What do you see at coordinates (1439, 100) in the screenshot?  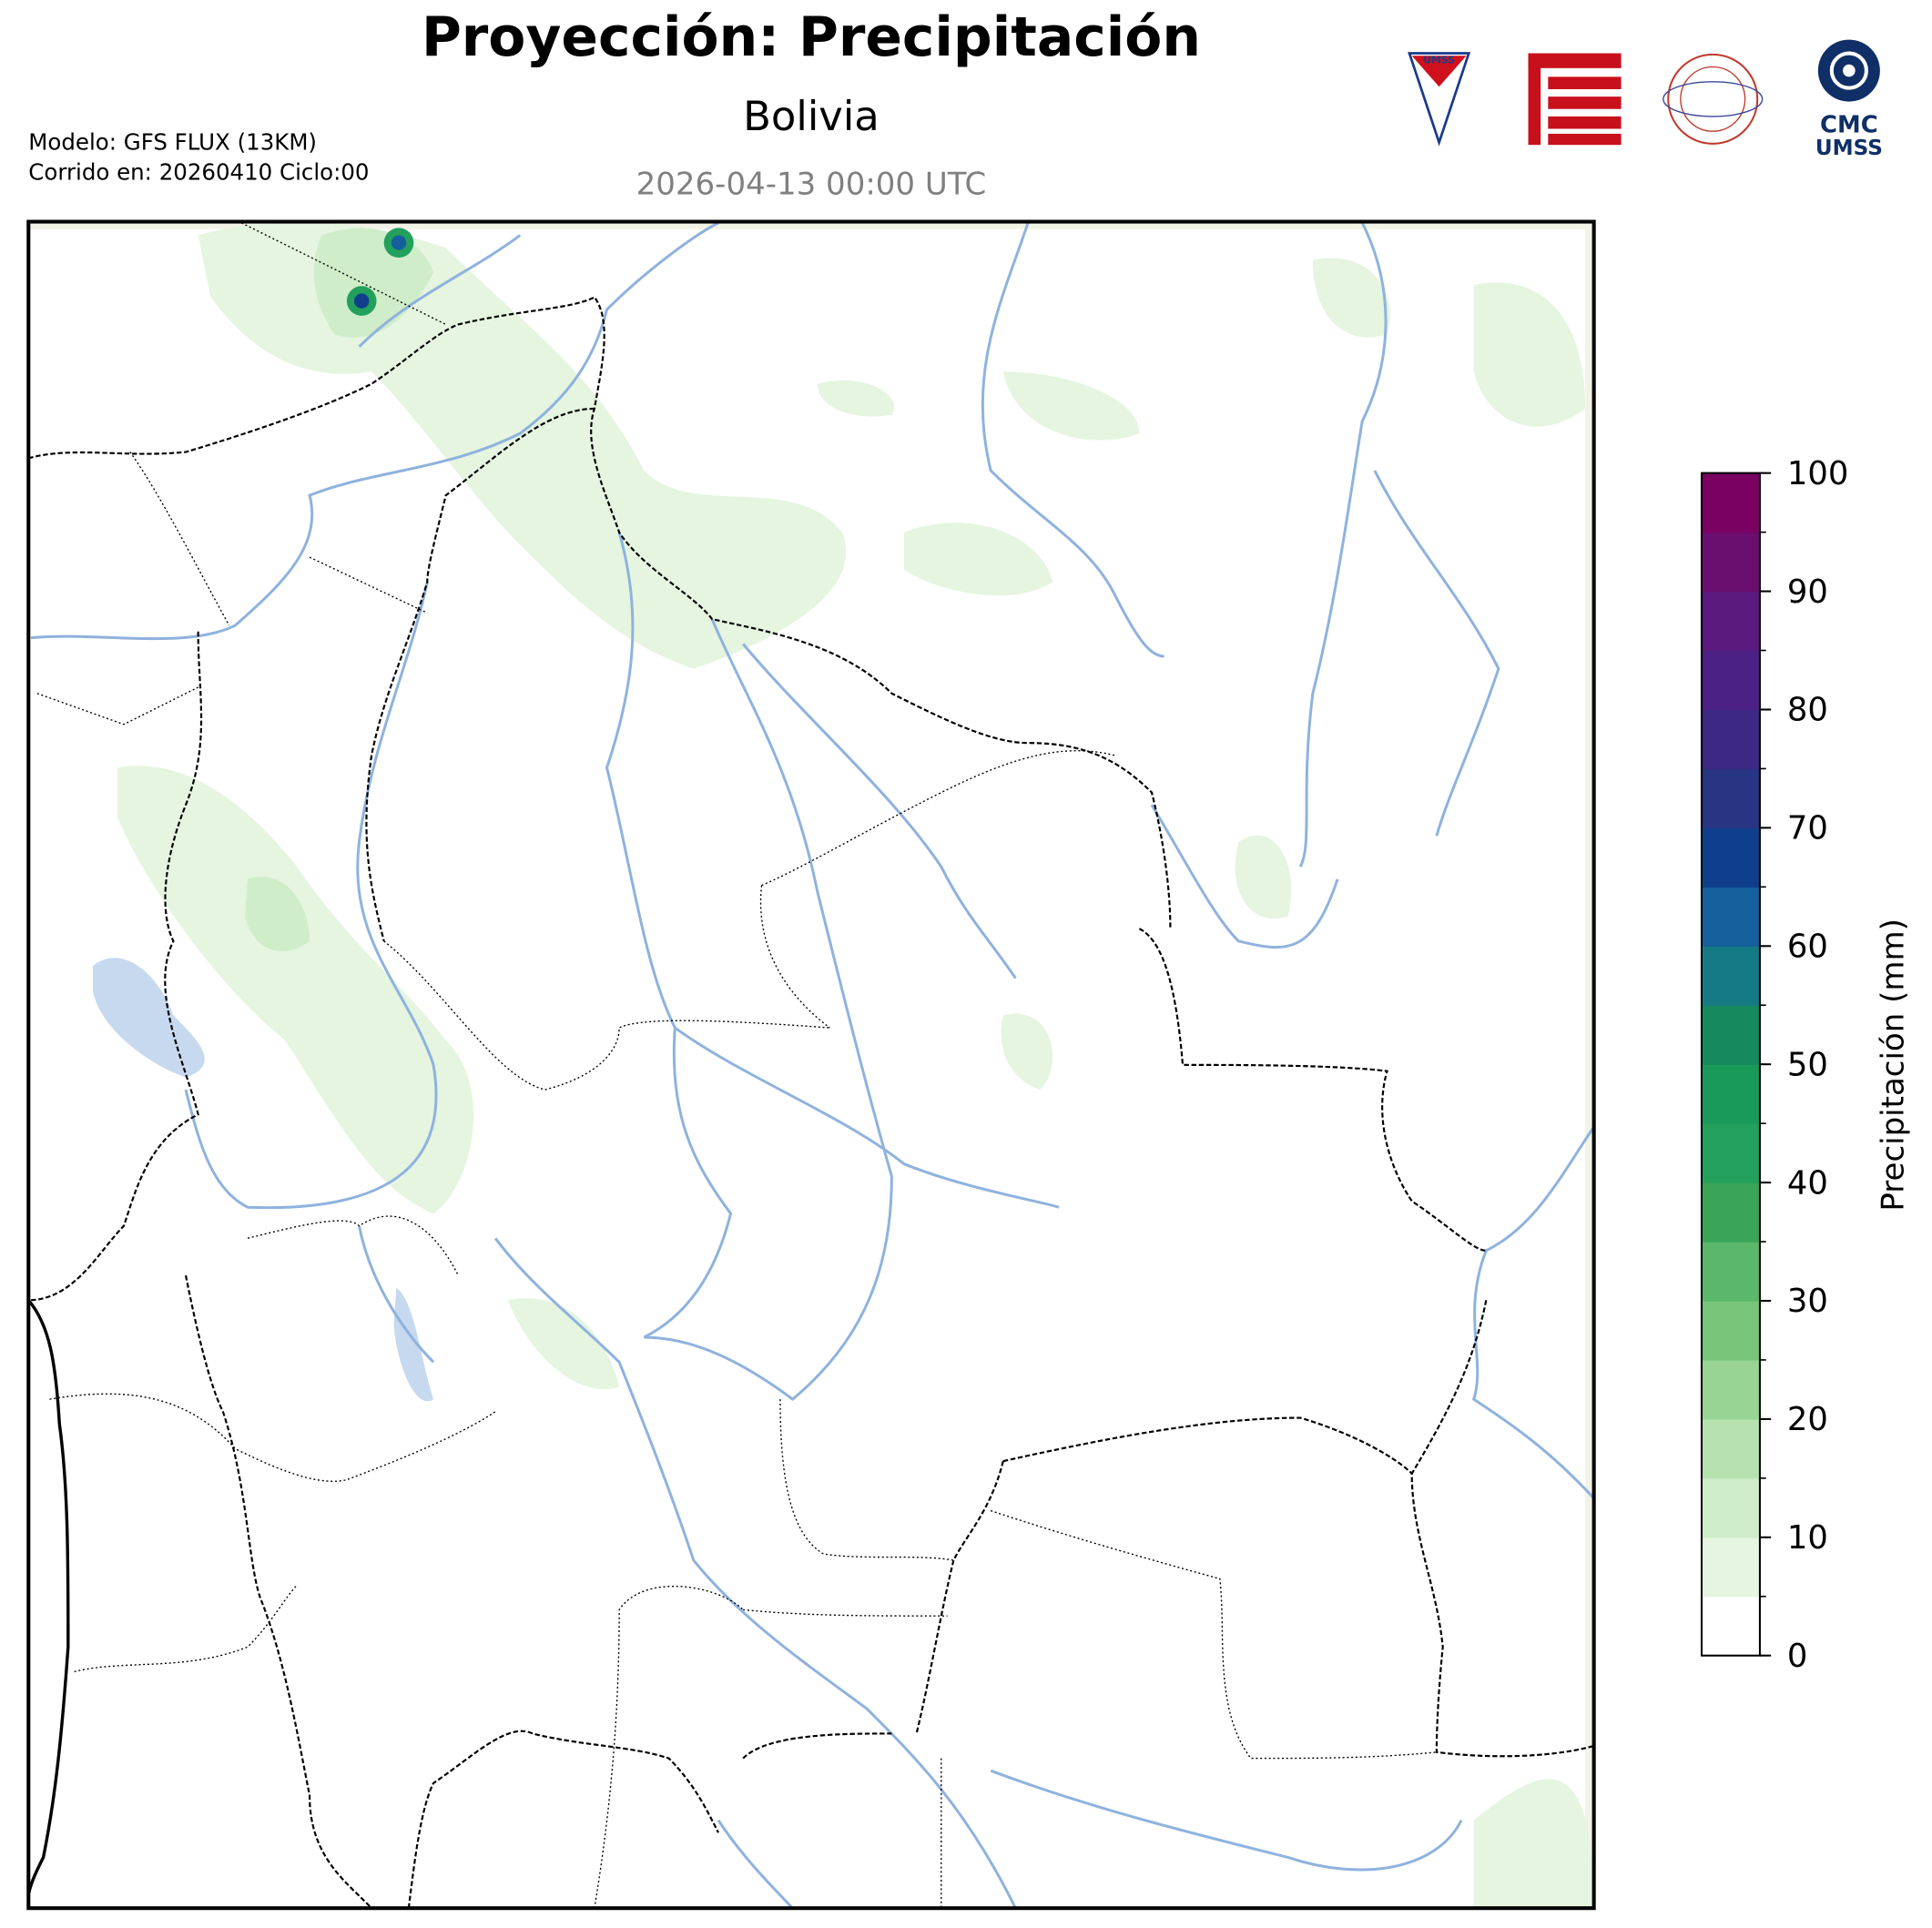 I see `logo-umss: UMSS` at bounding box center [1439, 100].